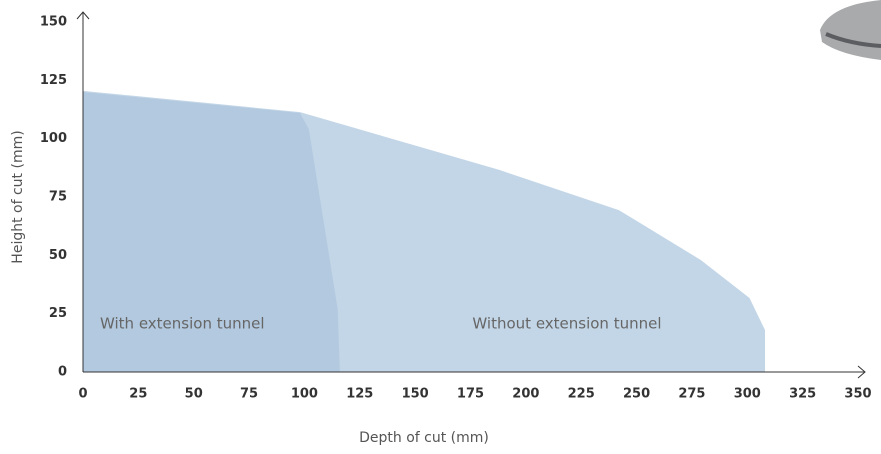 The height and width of the screenshot is (454, 881). I want to click on x-tick-label: 325, so click(802, 394).